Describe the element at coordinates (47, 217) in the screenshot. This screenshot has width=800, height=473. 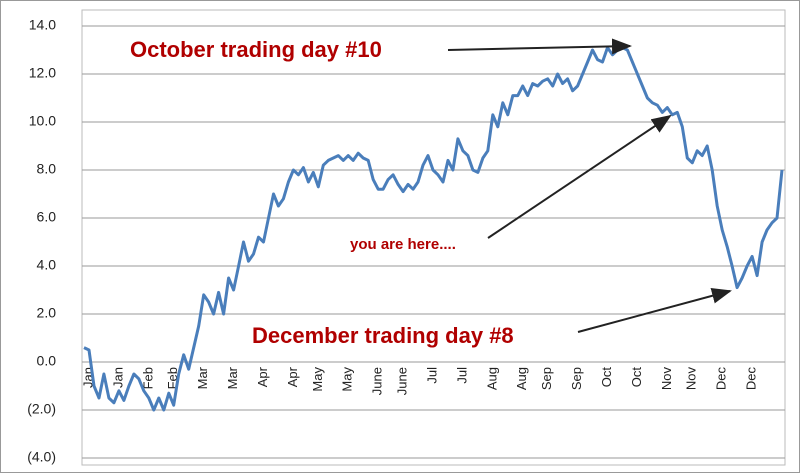
I see `y-tick-label: 6.0` at that location.